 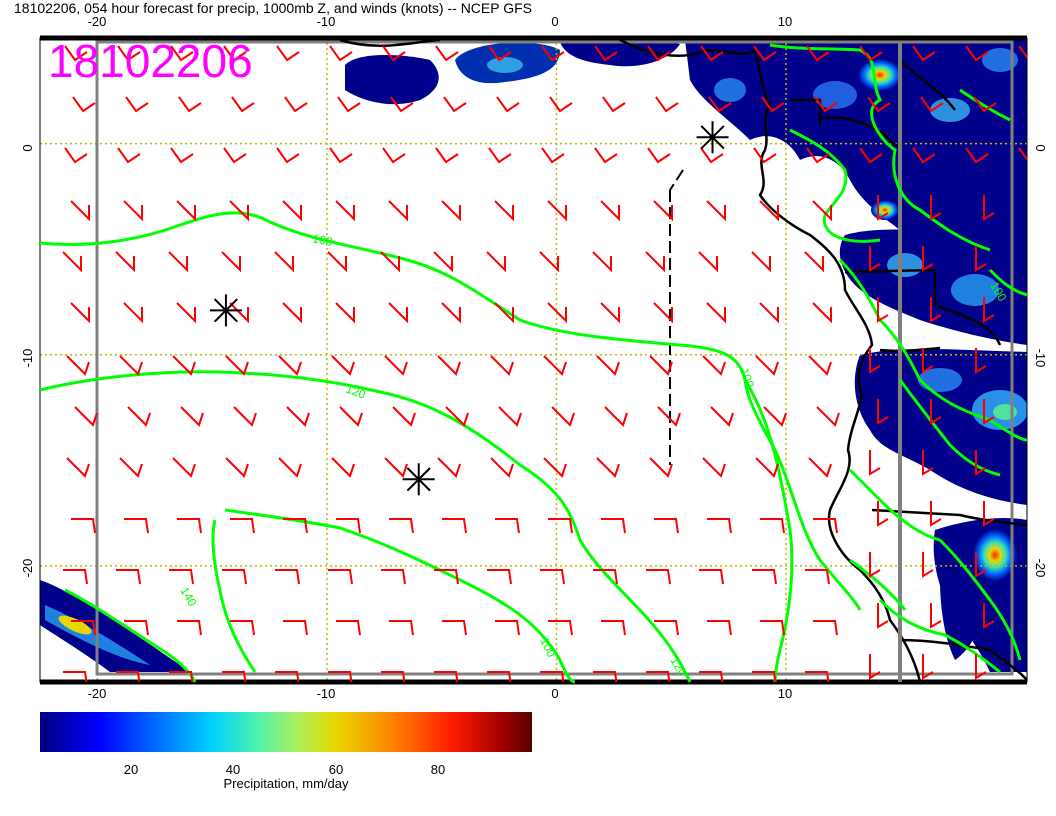 What do you see at coordinates (336, 769) in the screenshot?
I see `colorbar-tick: 60` at bounding box center [336, 769].